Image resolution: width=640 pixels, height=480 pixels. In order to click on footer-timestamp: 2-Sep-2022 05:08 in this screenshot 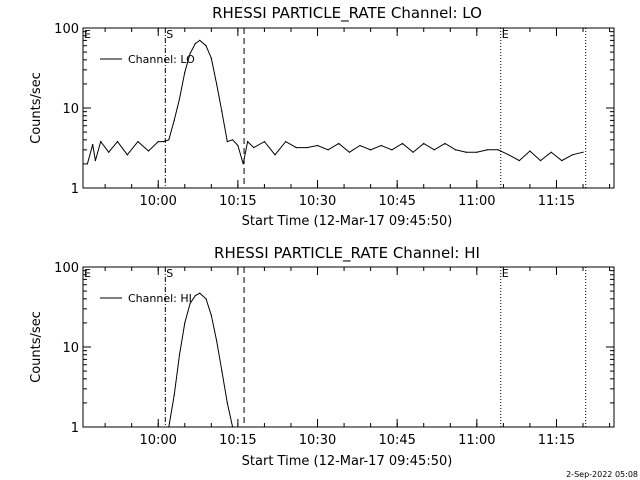, I will do `click(602, 474)`.